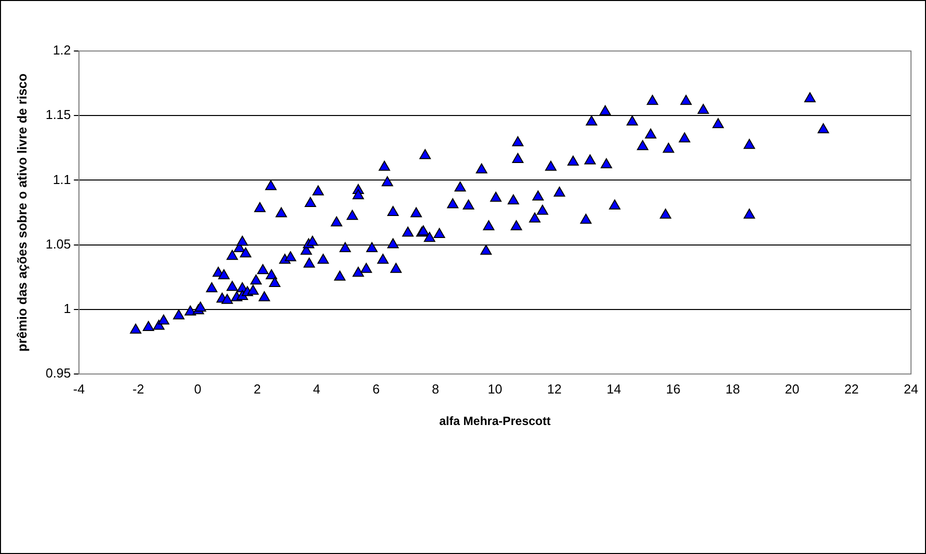  What do you see at coordinates (792, 388) in the screenshot?
I see `x-tick-label: 20` at bounding box center [792, 388].